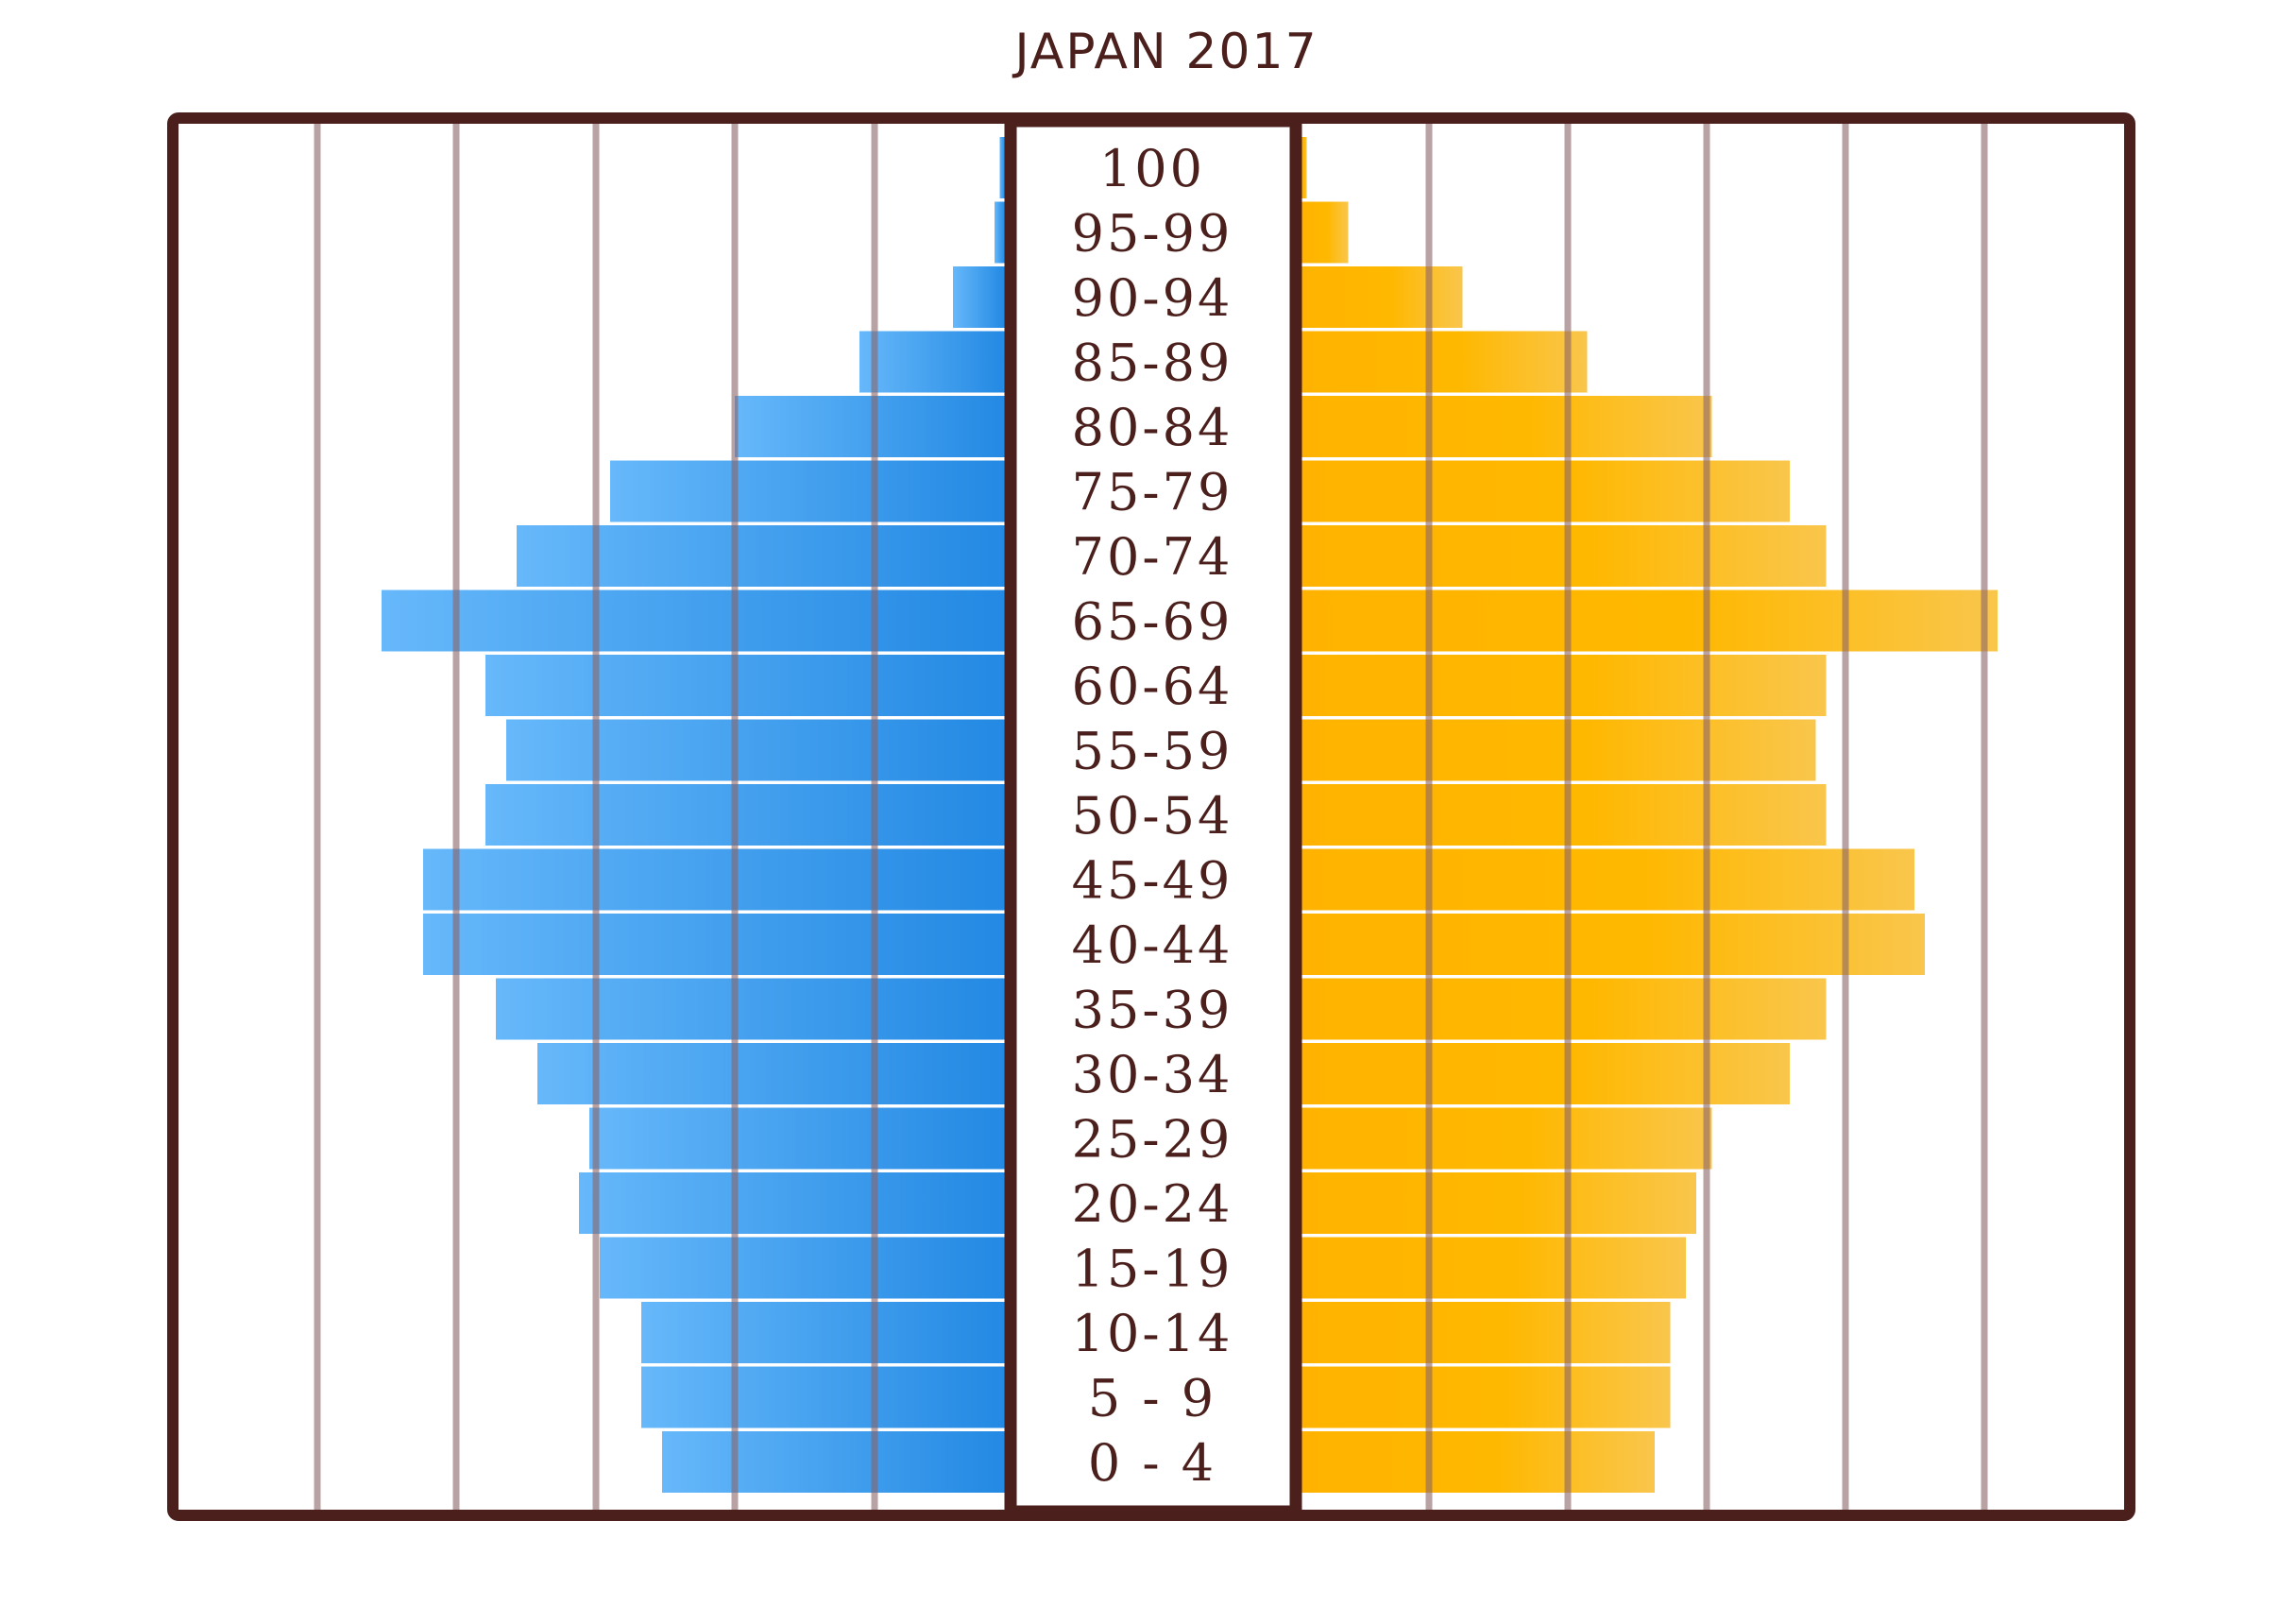 The image size is (2296, 1624). What do you see at coordinates (1152, 1463) in the screenshot?
I see `age-label-20: 0 - 4` at bounding box center [1152, 1463].